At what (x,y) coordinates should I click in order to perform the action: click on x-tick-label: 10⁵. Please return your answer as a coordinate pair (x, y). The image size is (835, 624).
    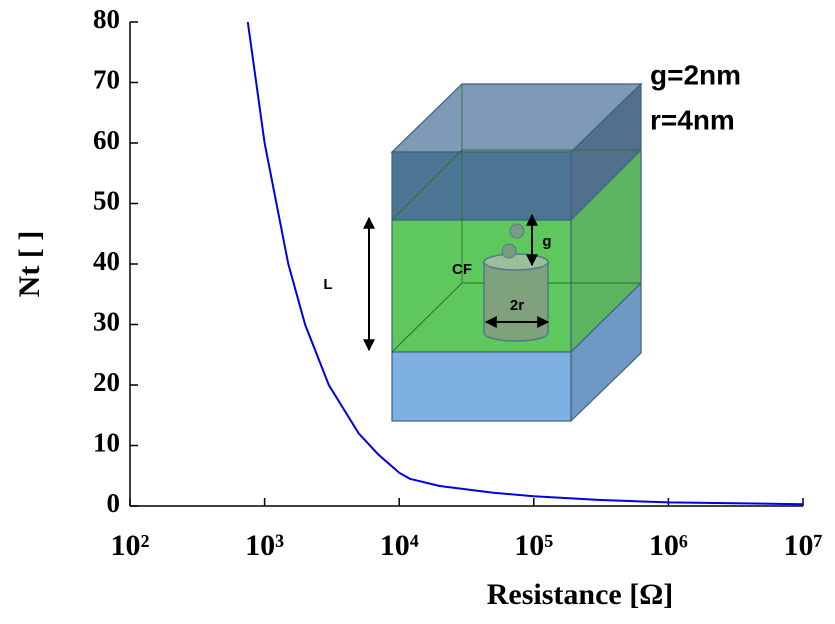
    Looking at the image, I should click on (533, 545).